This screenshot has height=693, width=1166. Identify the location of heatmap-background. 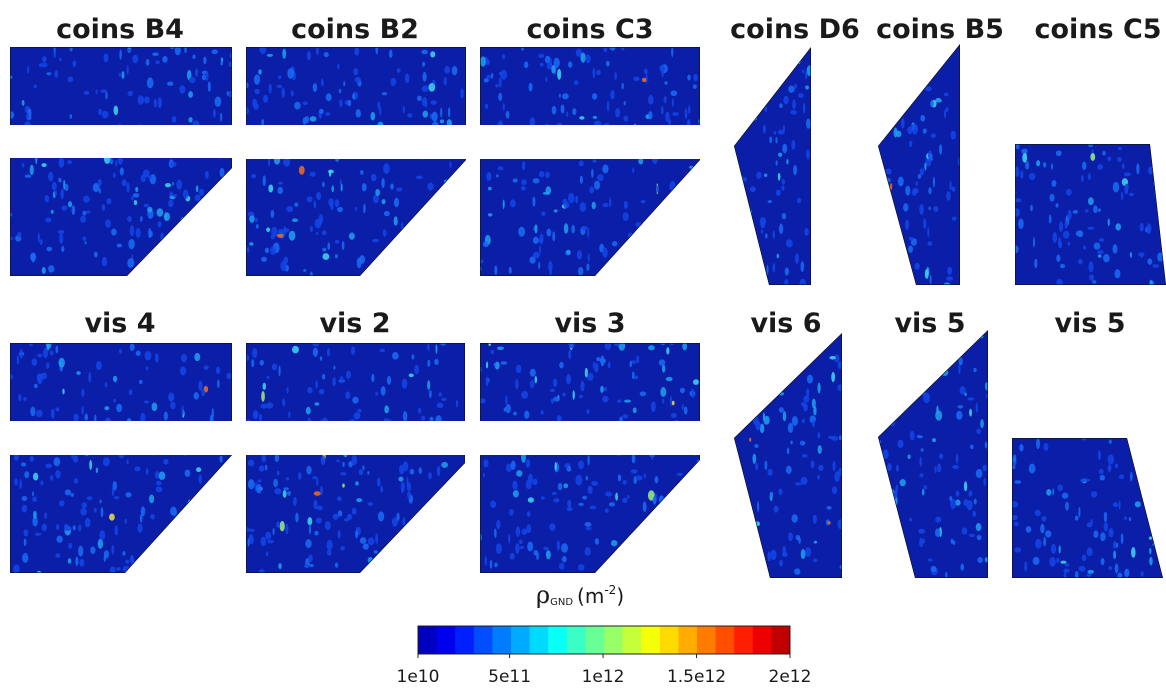
(933, 454).